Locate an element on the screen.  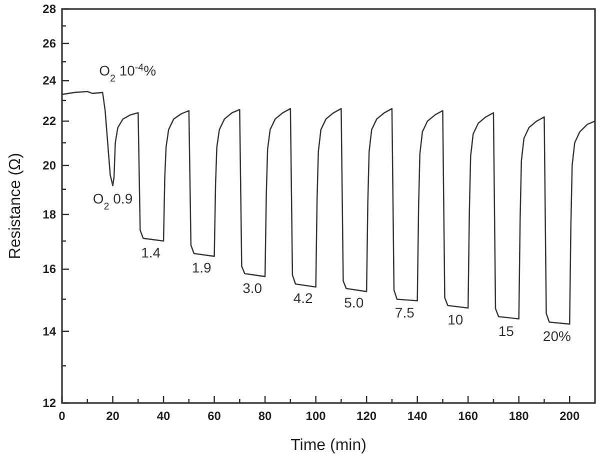
annotation: O$_{2}$ 0.9 is located at coordinates (112, 201).